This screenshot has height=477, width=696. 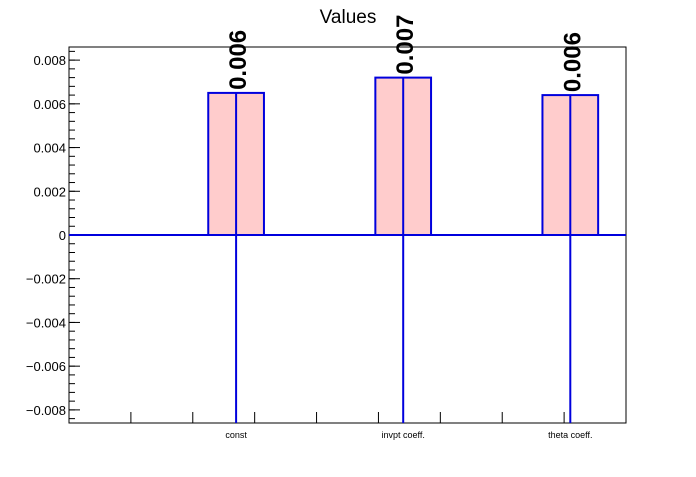 What do you see at coordinates (236, 435) in the screenshot?
I see `x-tick-label: const` at bounding box center [236, 435].